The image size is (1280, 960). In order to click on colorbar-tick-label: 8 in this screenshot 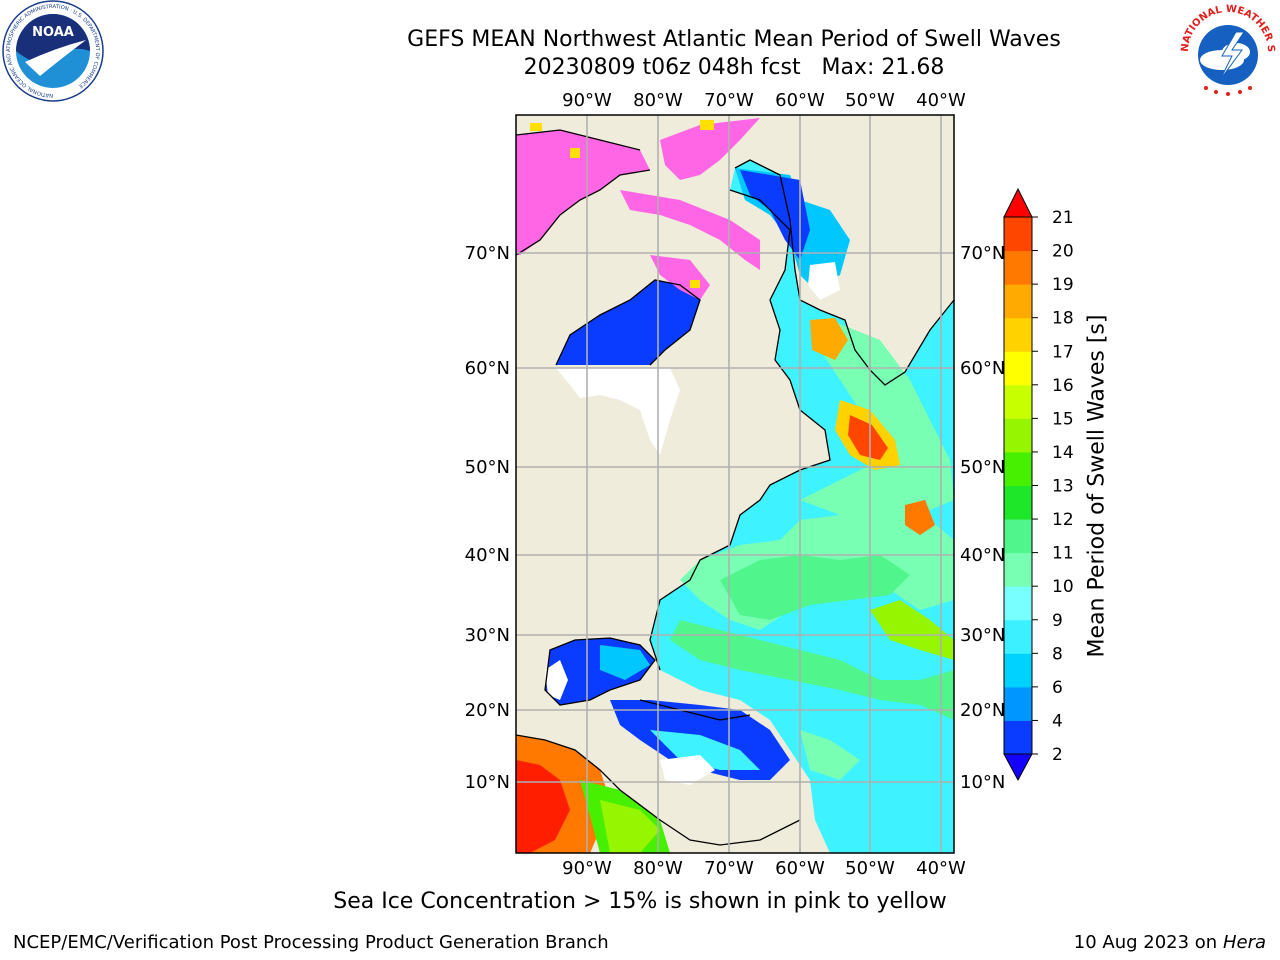, I will do `click(1057, 654)`.